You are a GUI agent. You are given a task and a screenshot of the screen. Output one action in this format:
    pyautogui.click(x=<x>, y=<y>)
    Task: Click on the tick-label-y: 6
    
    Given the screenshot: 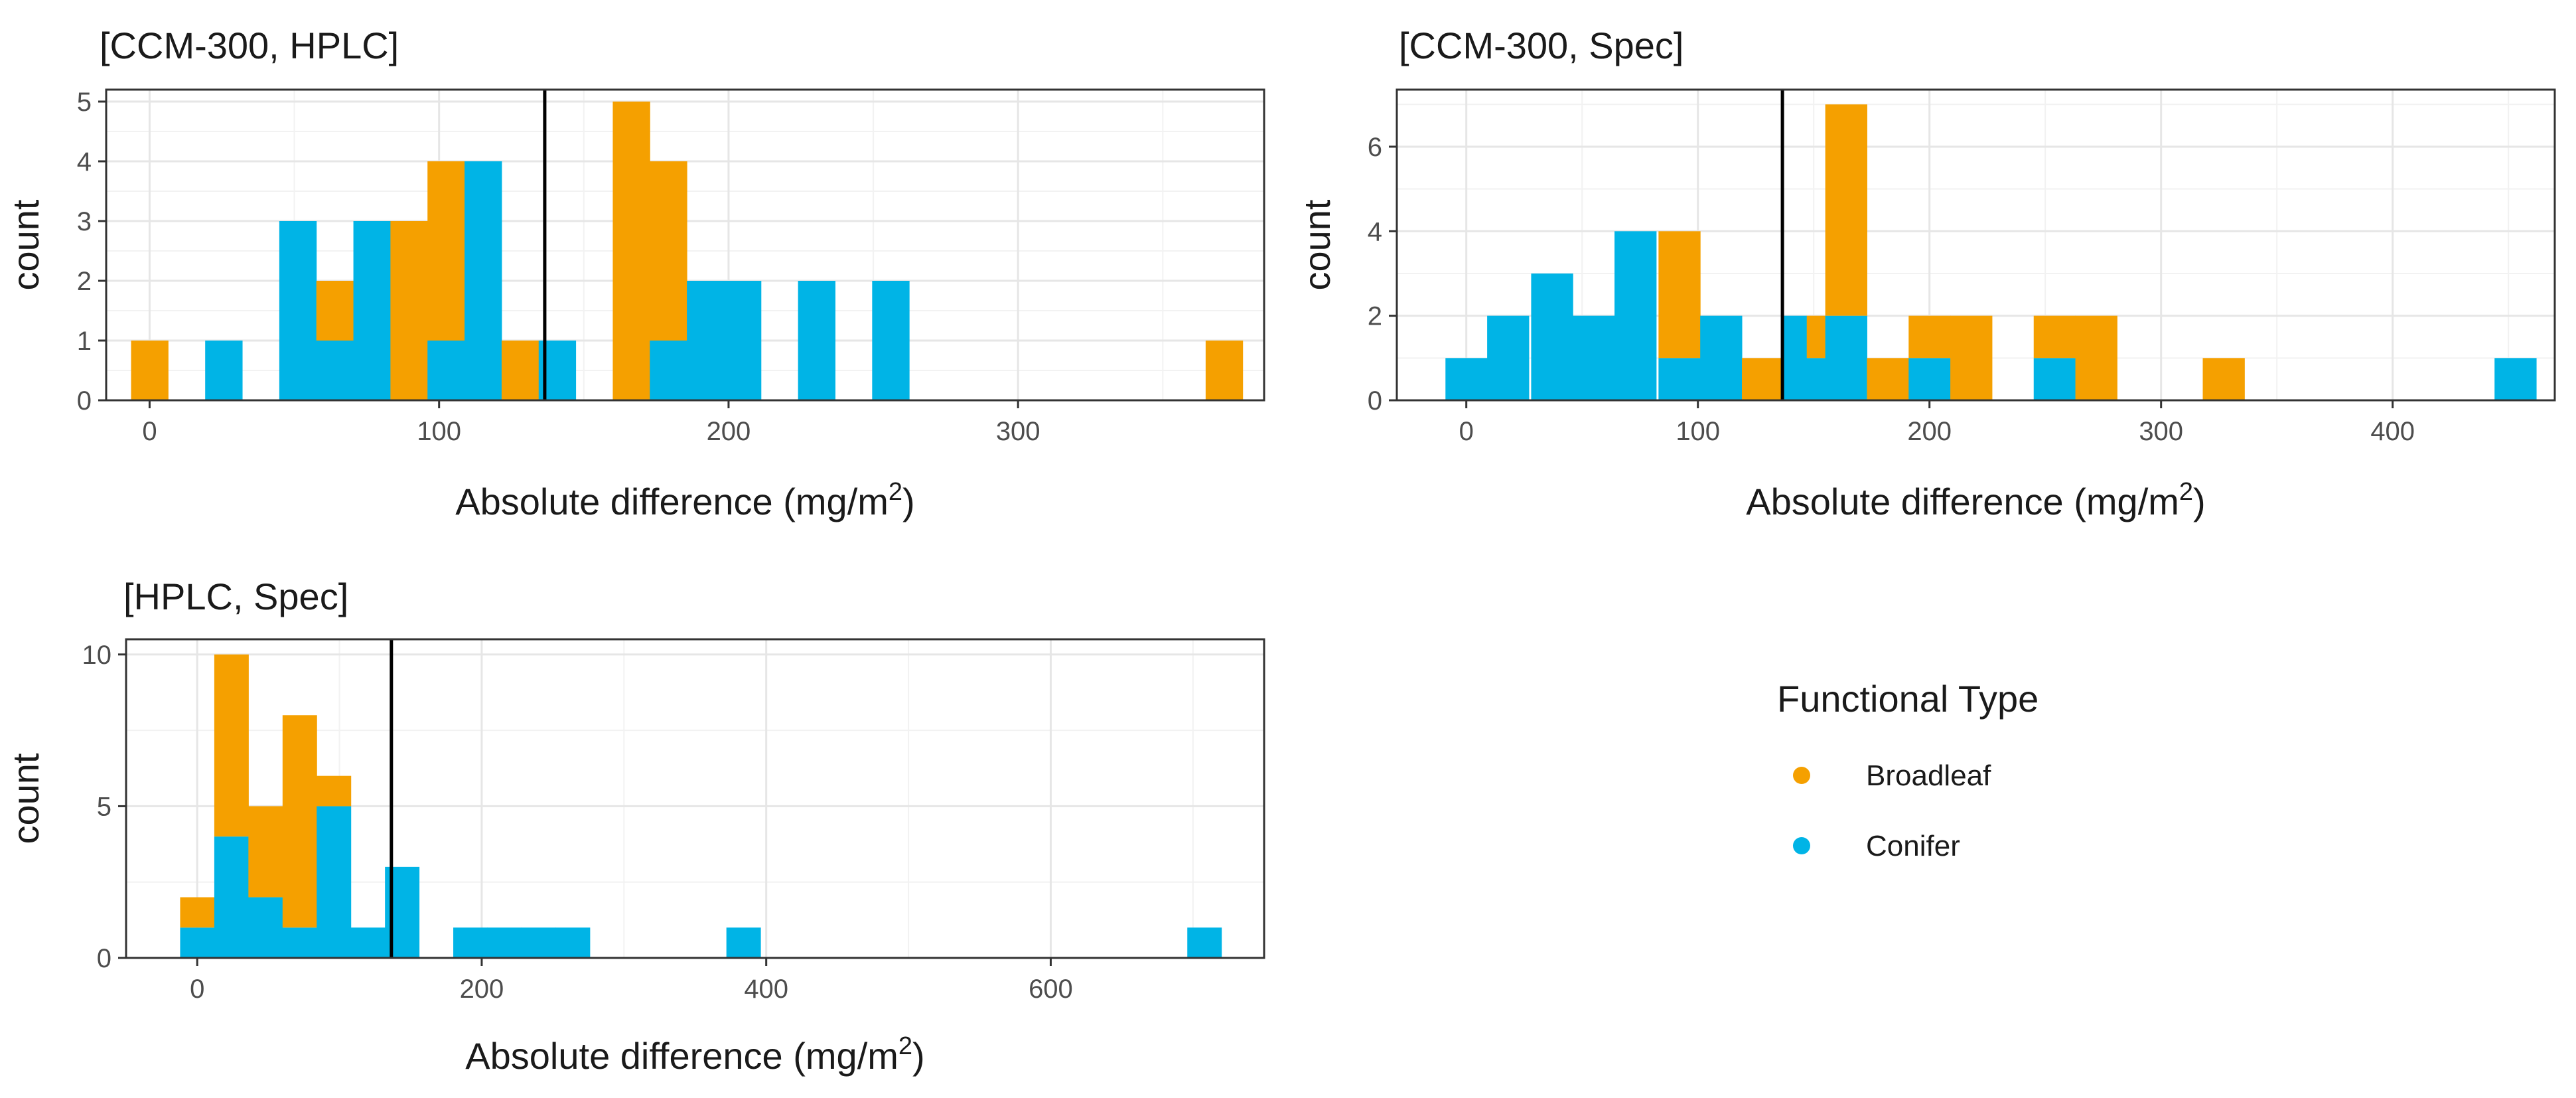 What is the action you would take?
    pyautogui.click(x=1375, y=147)
    